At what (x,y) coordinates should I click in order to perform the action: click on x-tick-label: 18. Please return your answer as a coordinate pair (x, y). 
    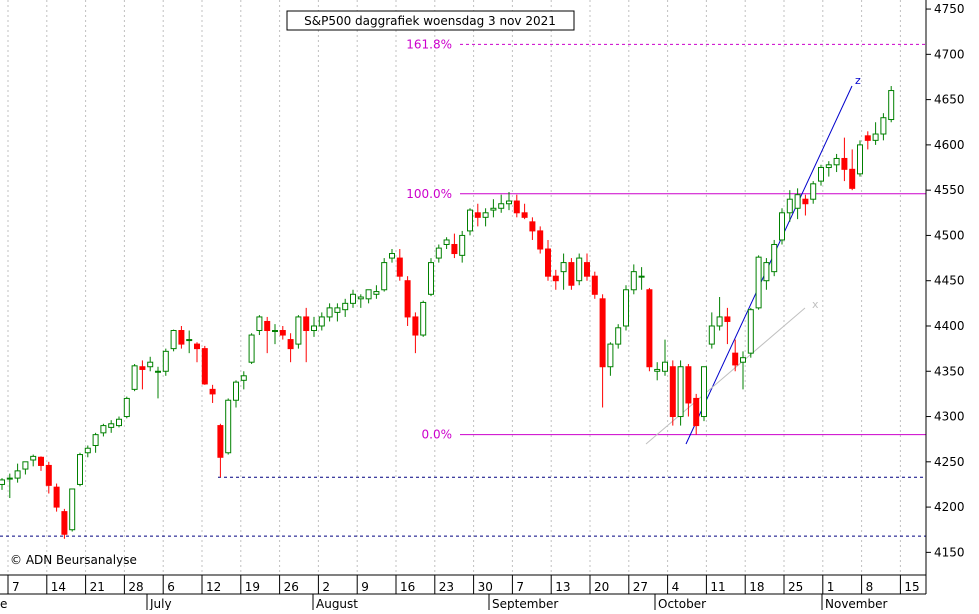
    Looking at the image, I should click on (756, 587).